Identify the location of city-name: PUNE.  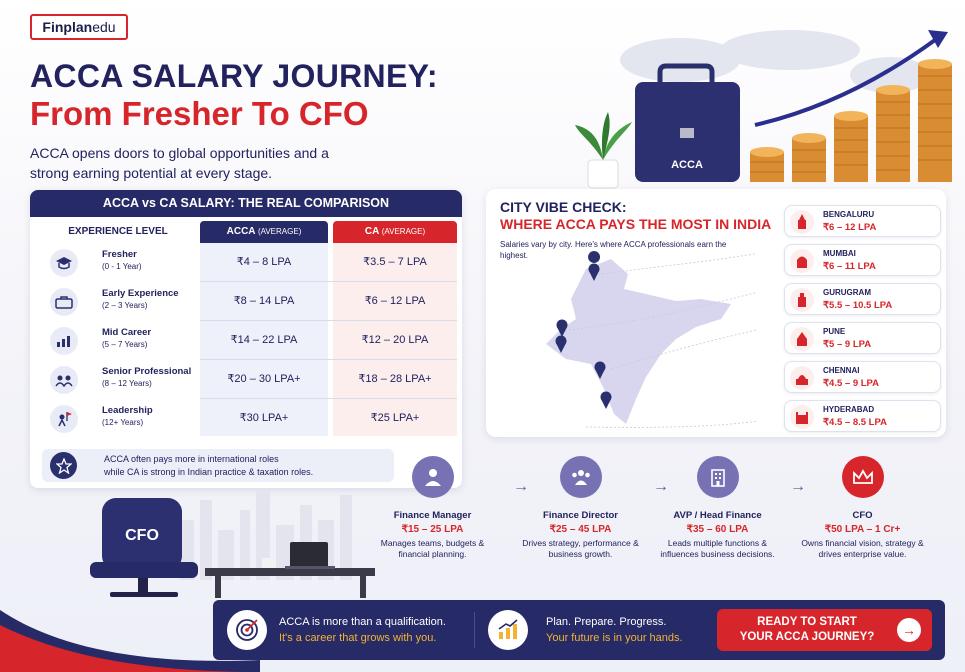
(834, 331).